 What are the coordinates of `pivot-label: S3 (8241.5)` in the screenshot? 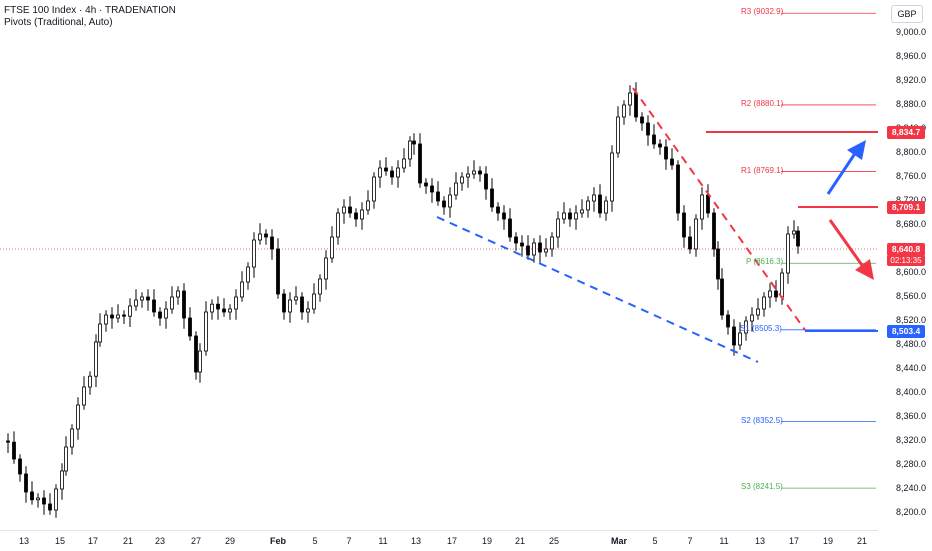 It's located at (762, 487).